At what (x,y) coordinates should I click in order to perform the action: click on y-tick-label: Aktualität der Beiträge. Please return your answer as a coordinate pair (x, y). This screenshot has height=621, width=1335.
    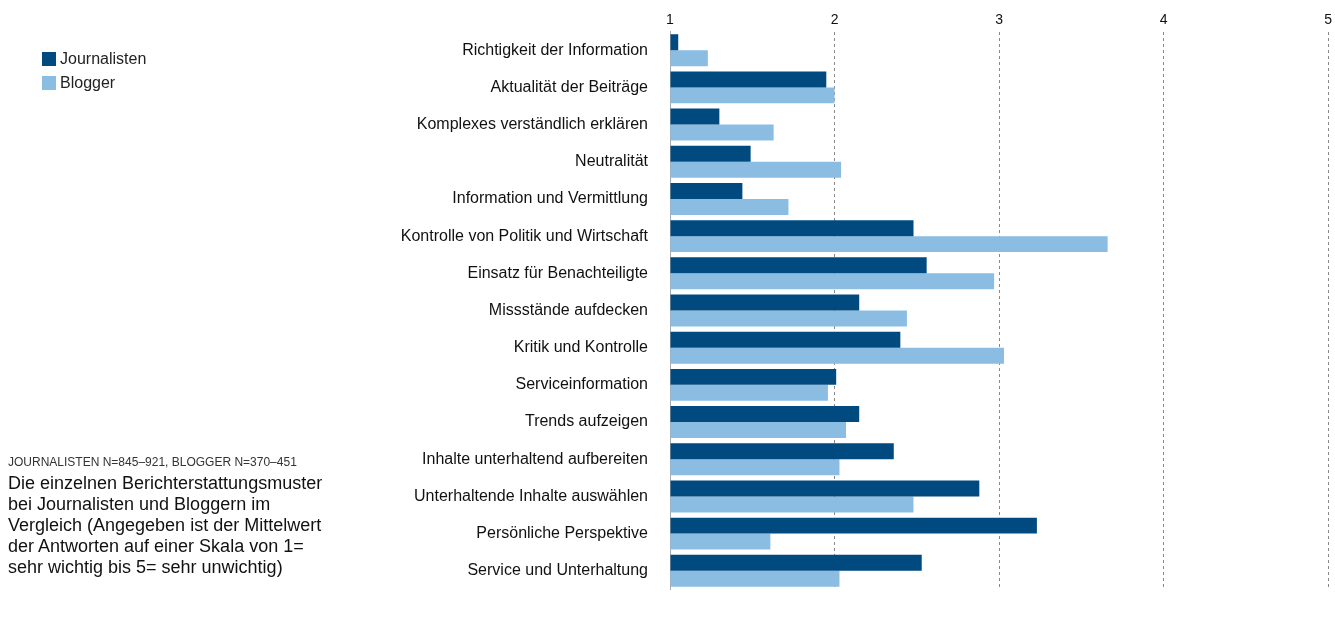
    Looking at the image, I should click on (569, 86).